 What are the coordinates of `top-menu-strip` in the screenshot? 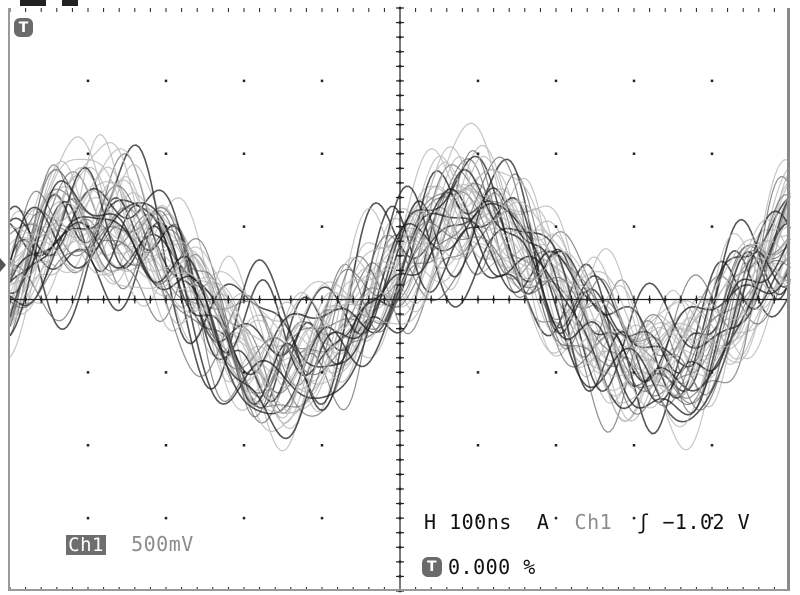 It's located at (400, 4).